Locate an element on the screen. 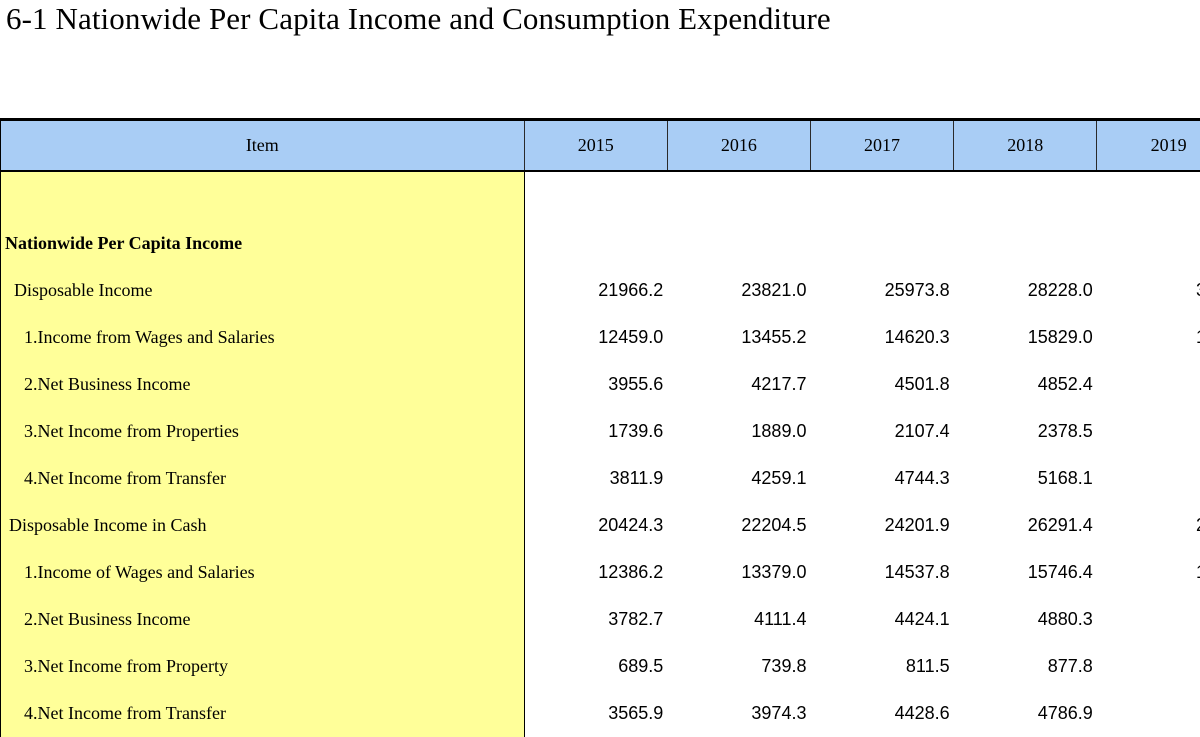 This screenshot has height=737, width=1200. value-cell: 2107.4 is located at coordinates (922, 431).